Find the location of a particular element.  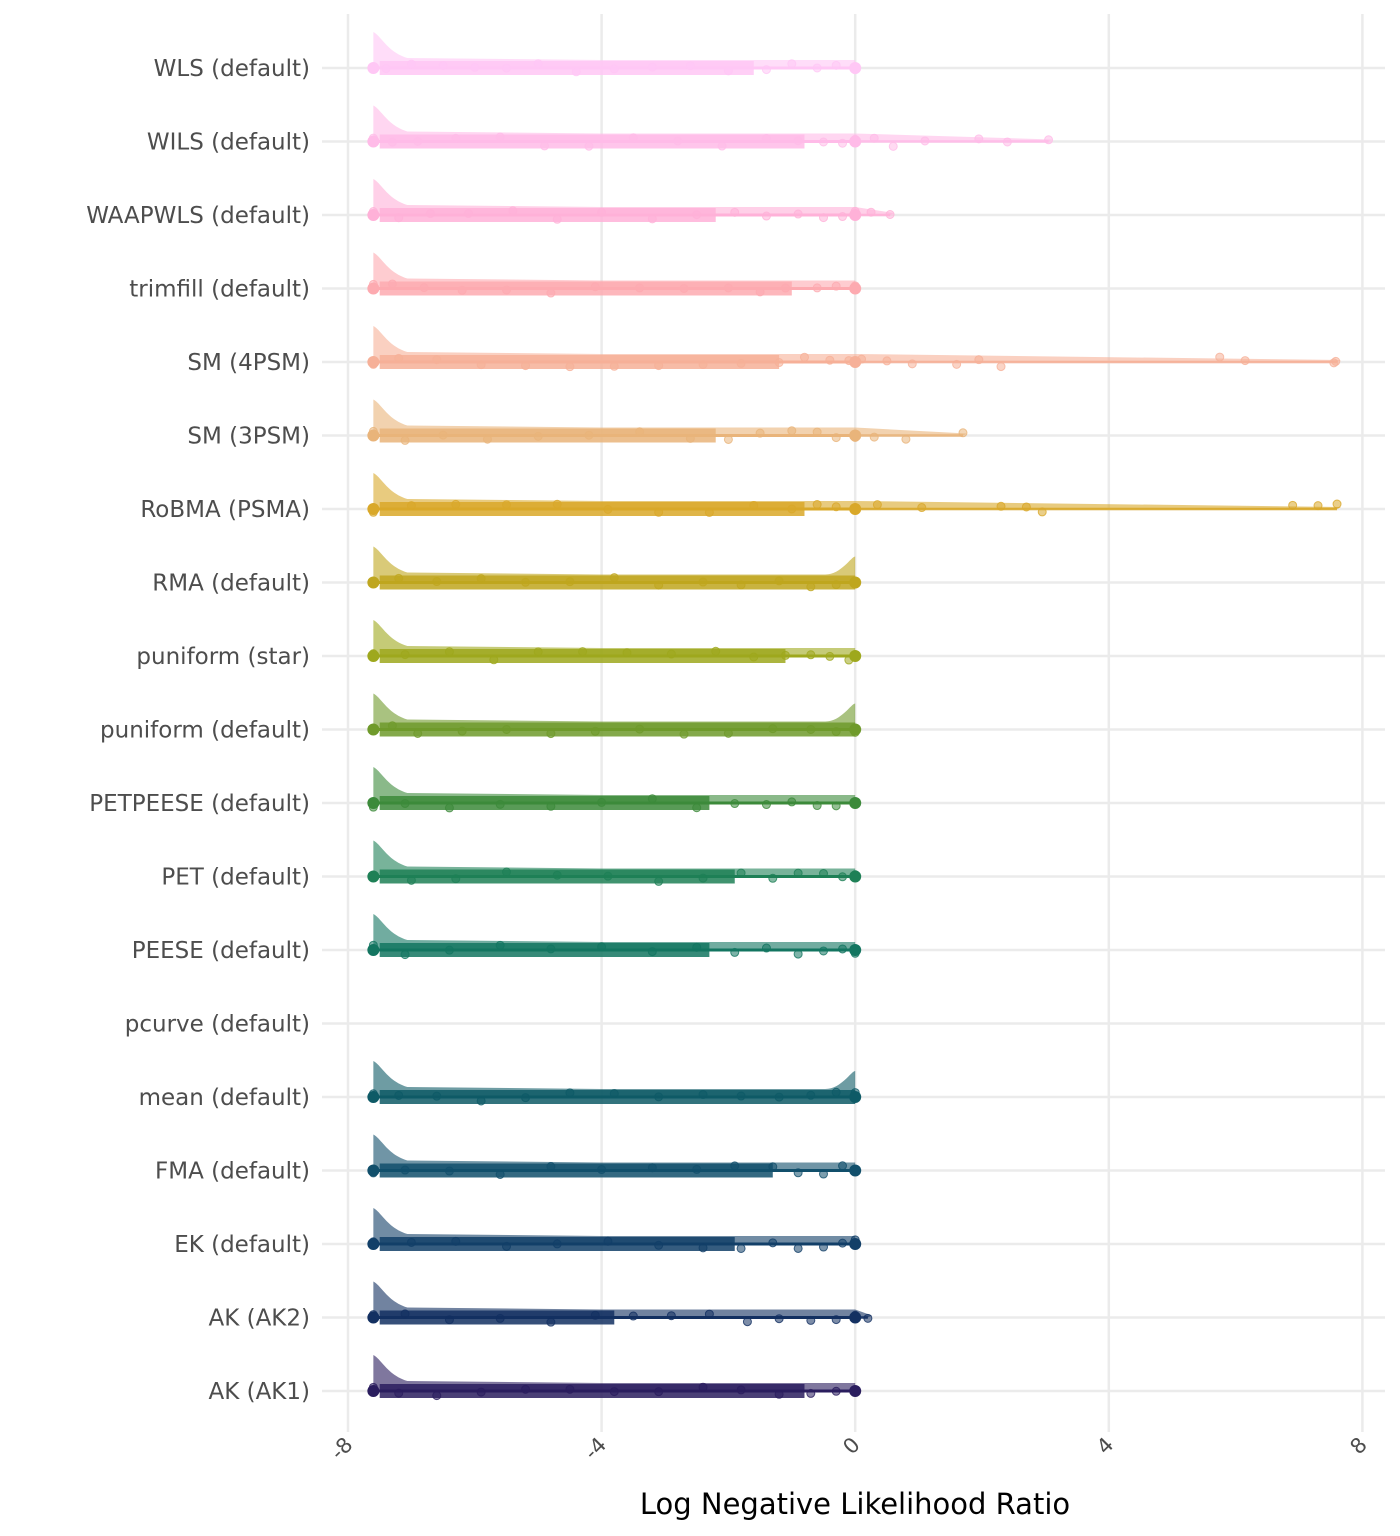

y-tick-label: PEESE (default) is located at coordinates (221, 951).